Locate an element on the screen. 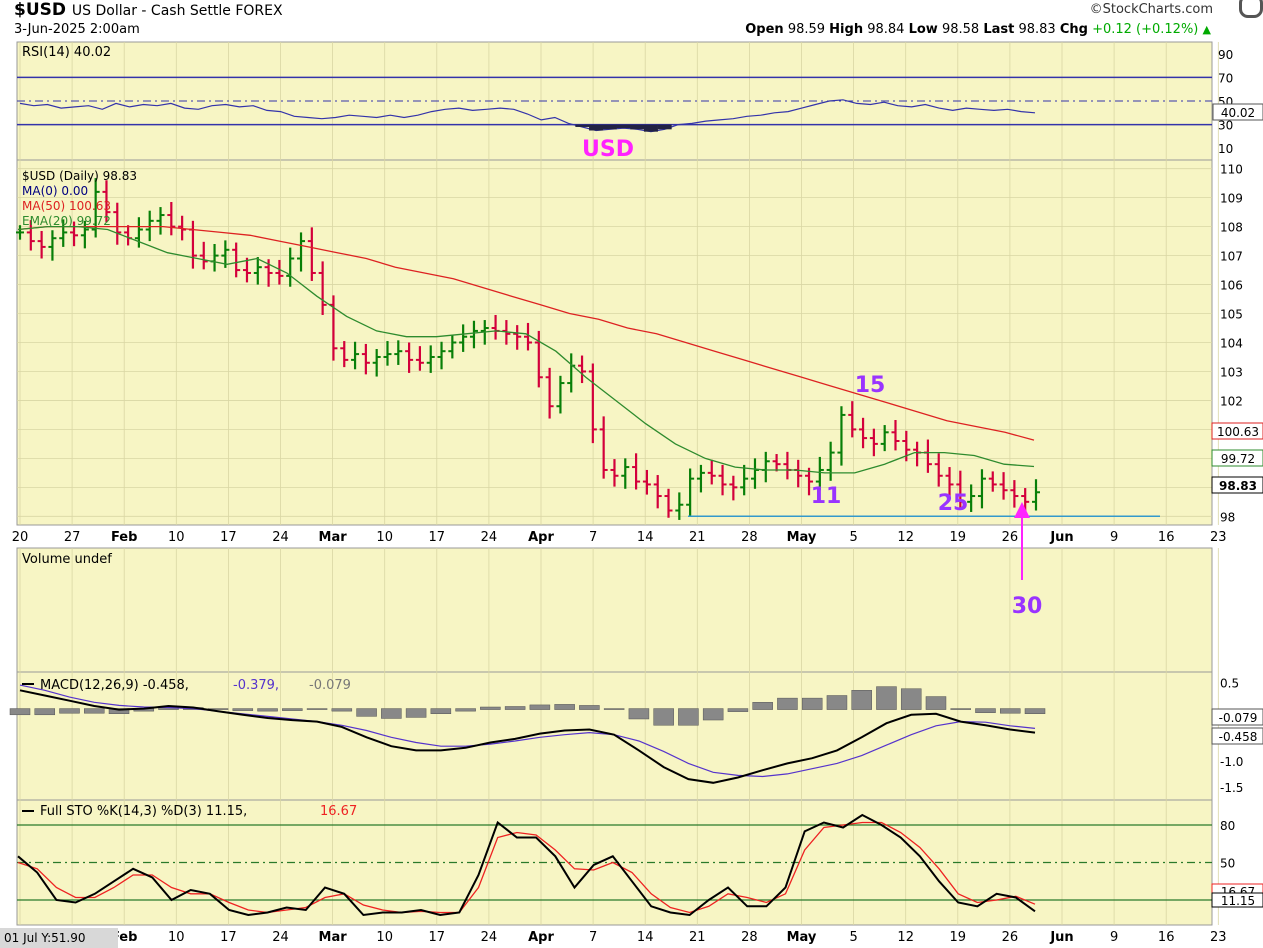 The width and height of the screenshot is (1263, 948). macd-line is located at coordinates (527, 736).